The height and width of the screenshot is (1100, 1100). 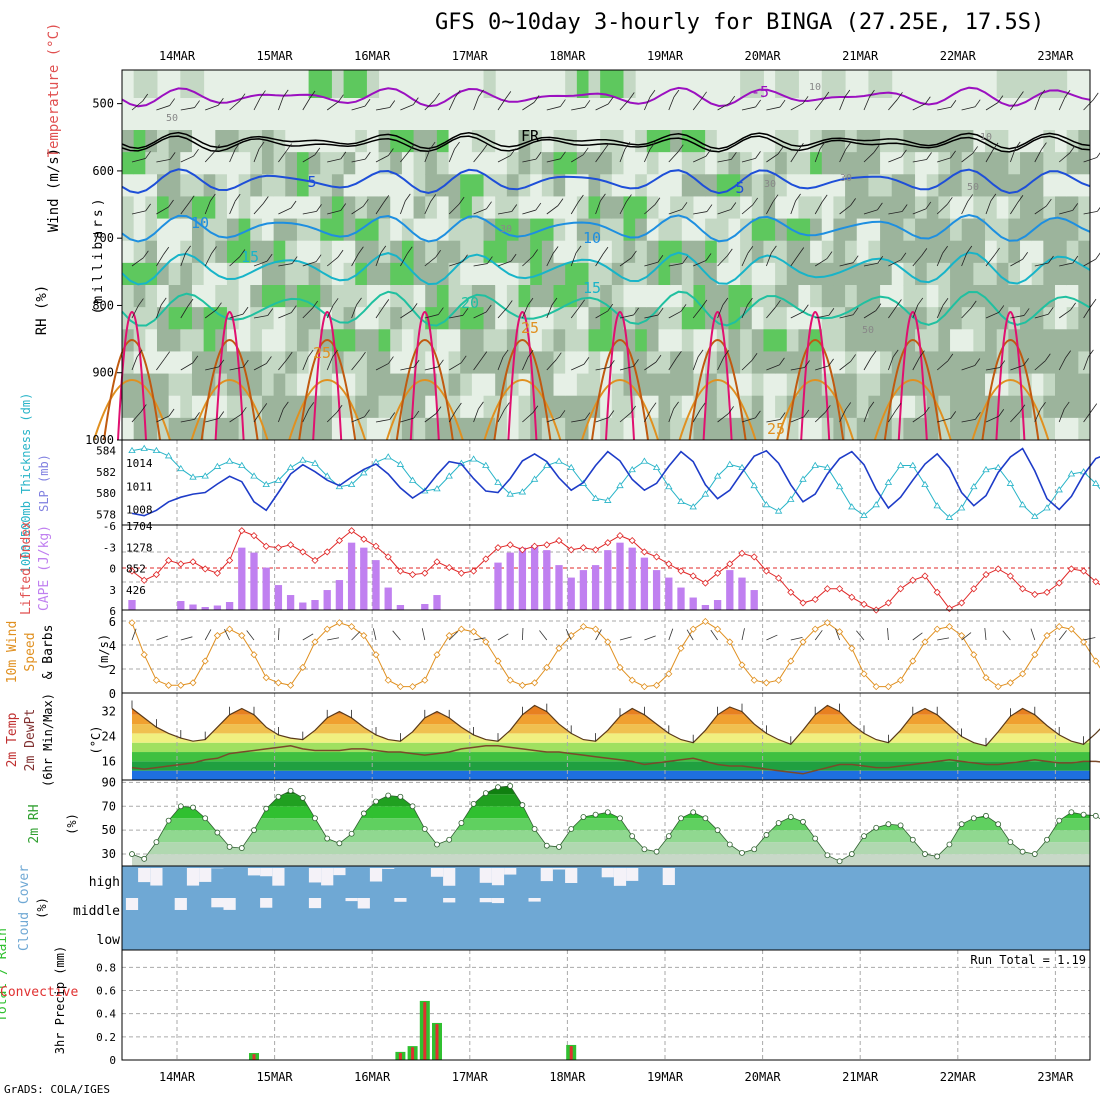 What do you see at coordinates (12, 739) in the screenshot?
I see `temp-ylabel-a: 2m Temp` at bounding box center [12, 739].